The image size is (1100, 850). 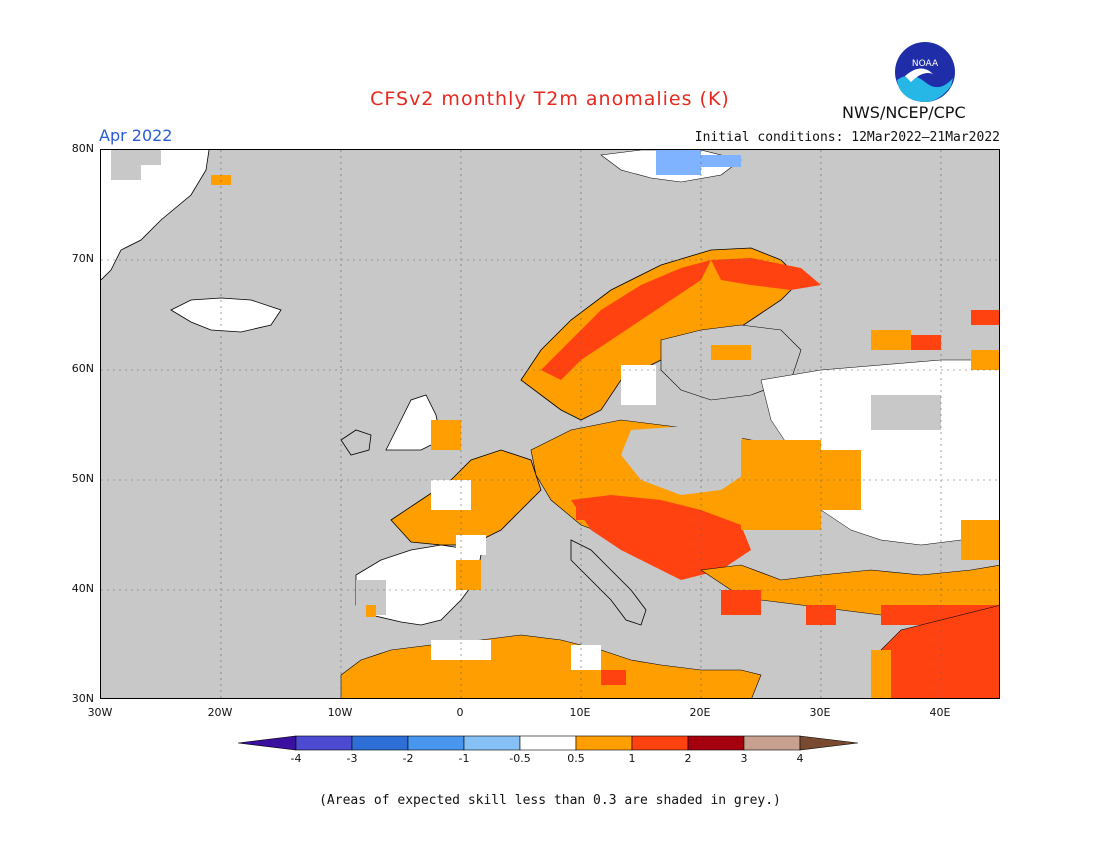 I want to click on lon-label-0: 0, so click(x=460, y=712).